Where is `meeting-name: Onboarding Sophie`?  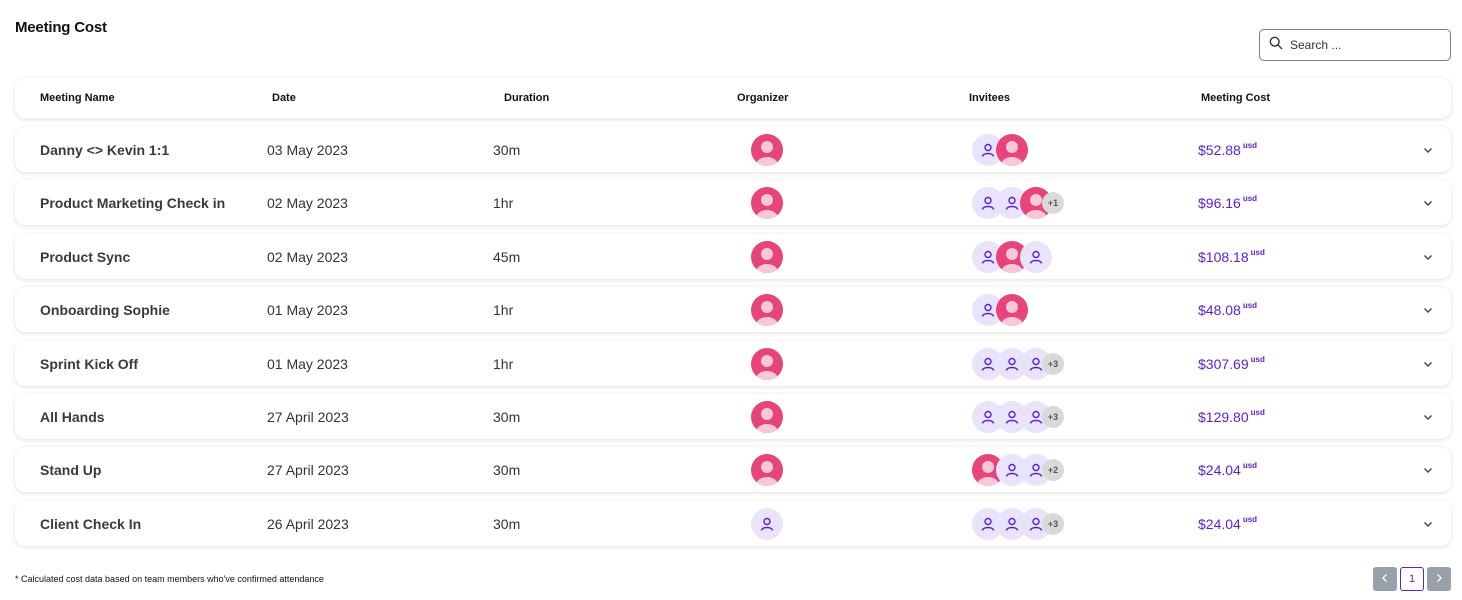
meeting-name: Onboarding Sophie is located at coordinates (105, 309).